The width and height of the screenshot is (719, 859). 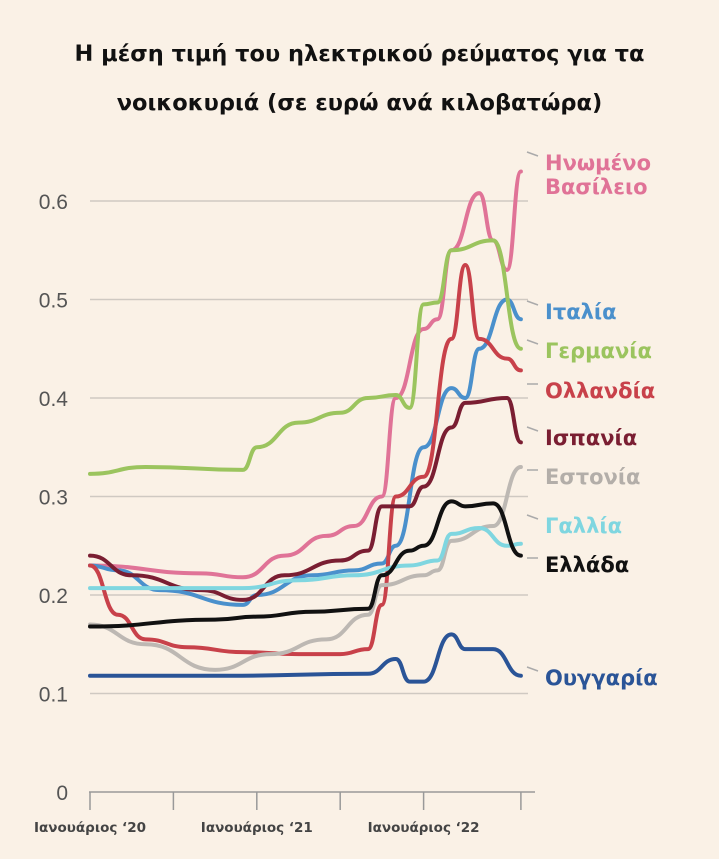 I want to click on series-label: Ηνωμένο, so click(x=598, y=163).